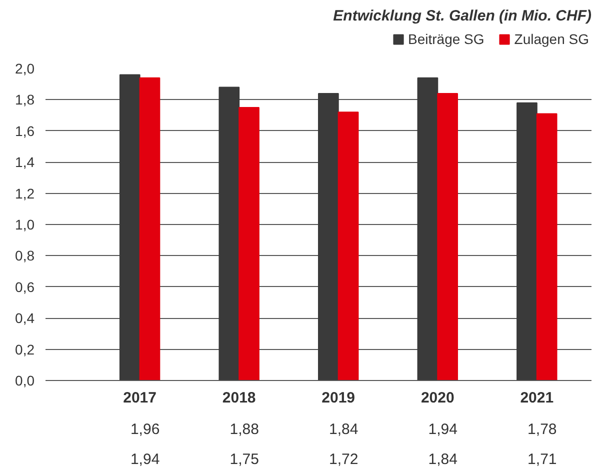  What do you see at coordinates (25, 100) in the screenshot?
I see `y-tick-label: 1,8` at bounding box center [25, 100].